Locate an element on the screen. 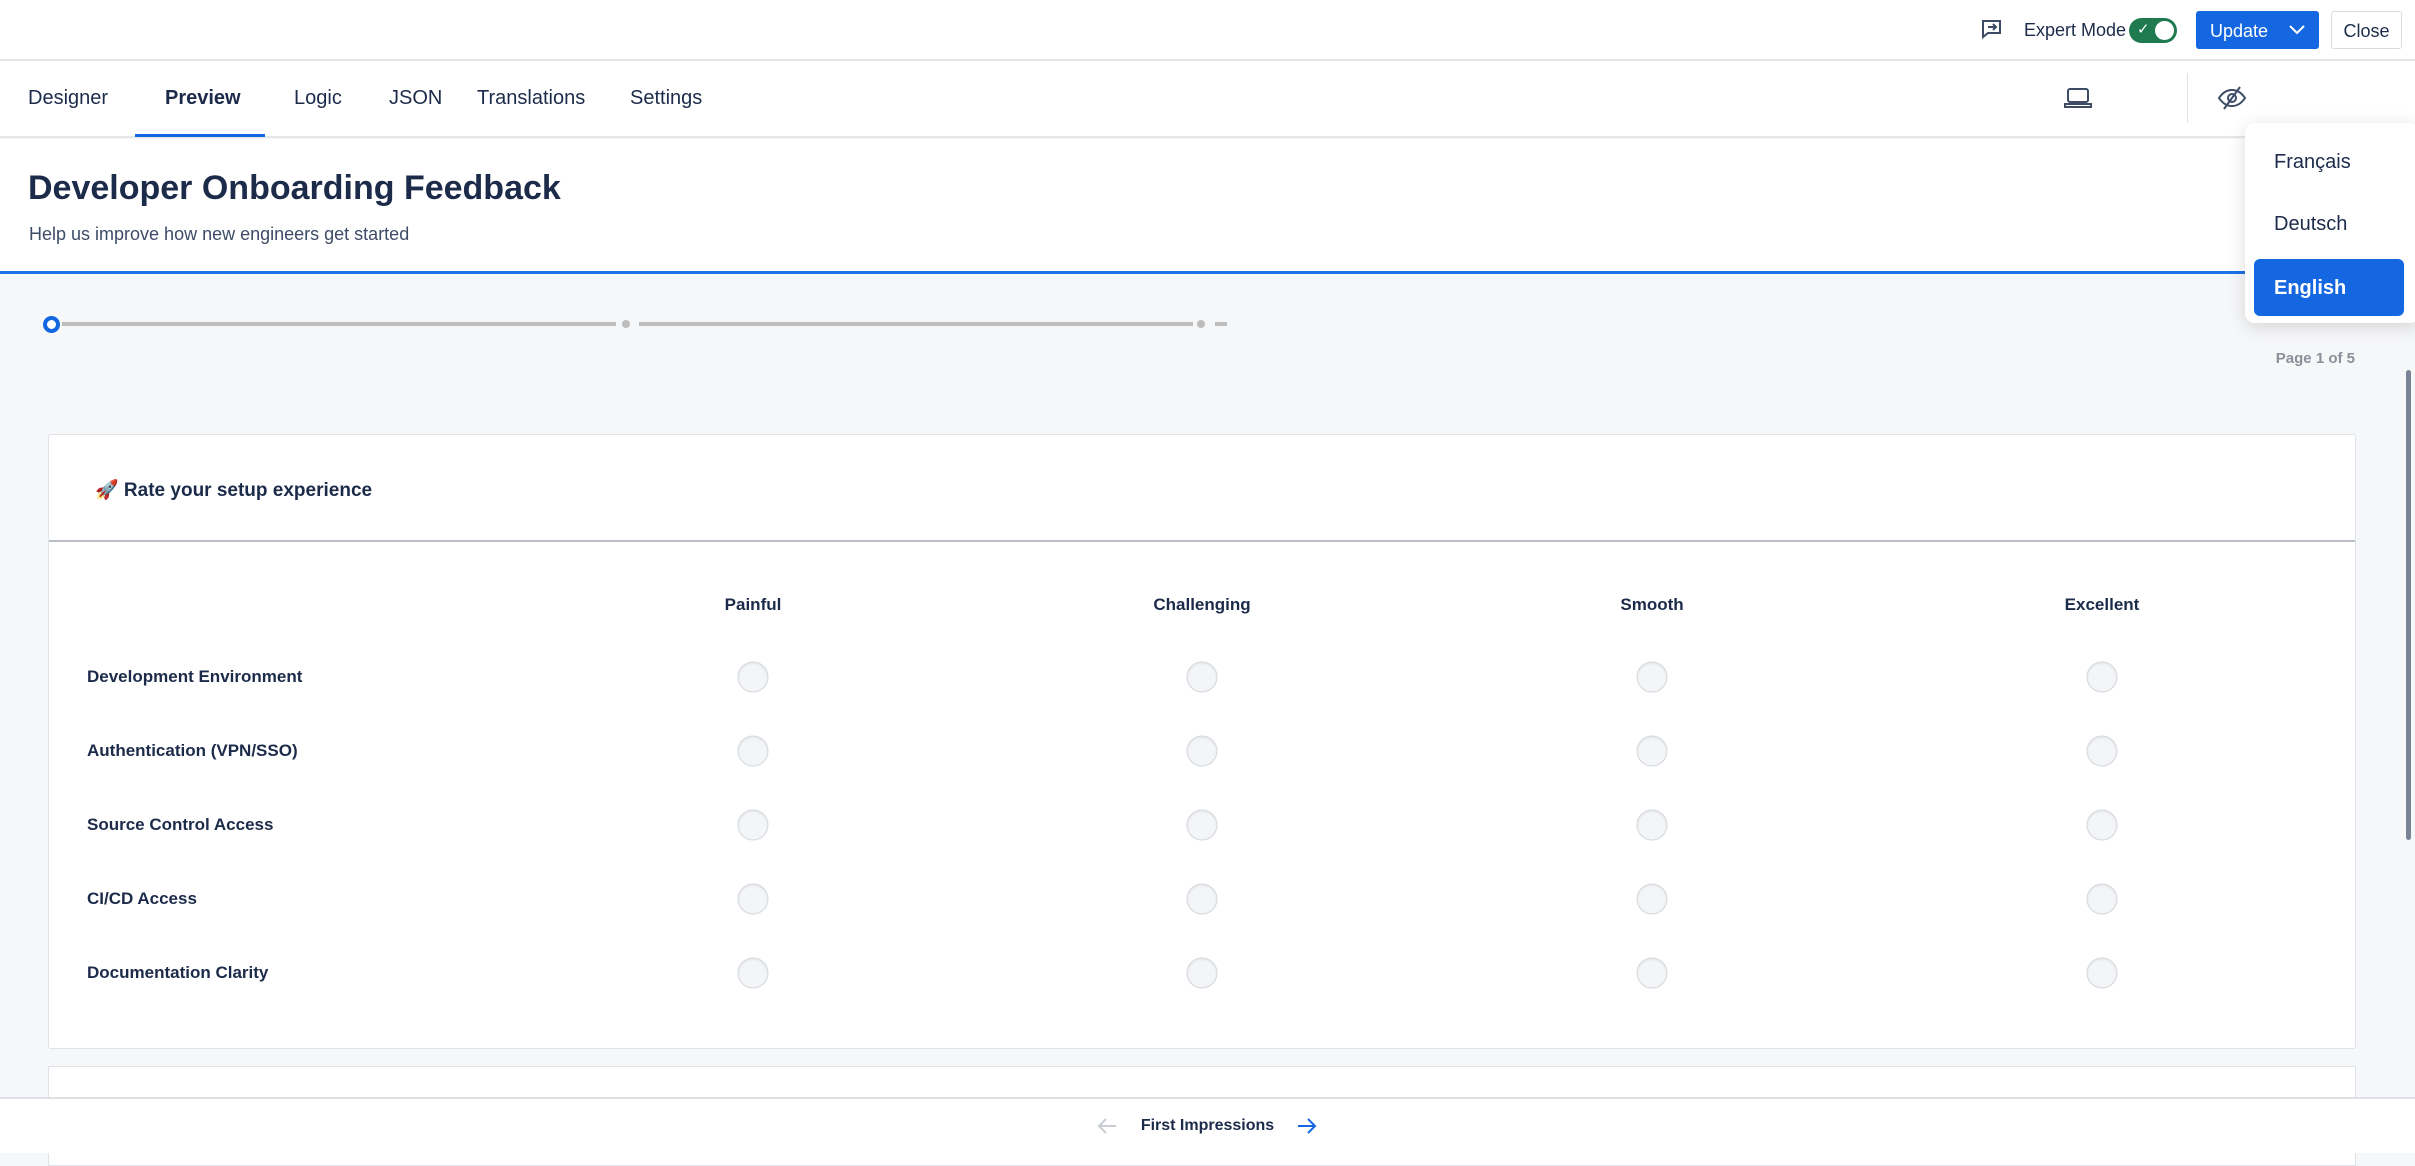 This screenshot has height=1166, width=2415. language-option-english: English is located at coordinates (2329, 287).